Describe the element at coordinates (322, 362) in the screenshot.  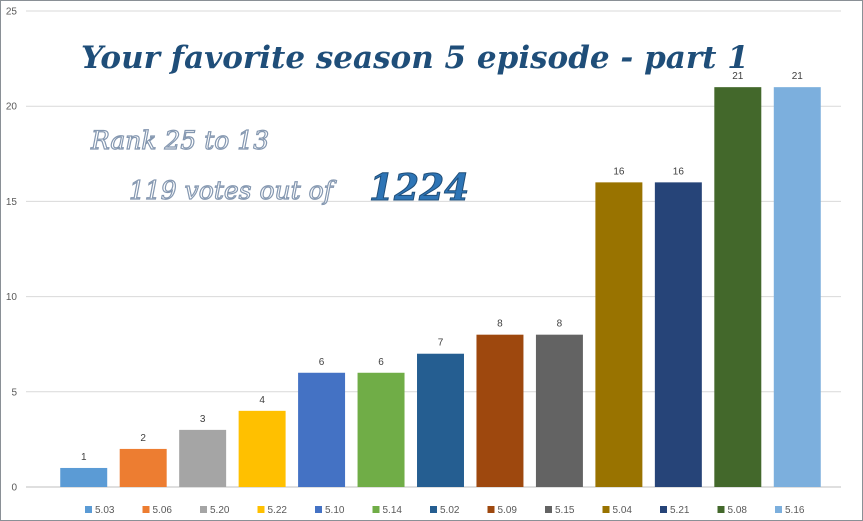
I see `data-label-5.10: 6` at that location.